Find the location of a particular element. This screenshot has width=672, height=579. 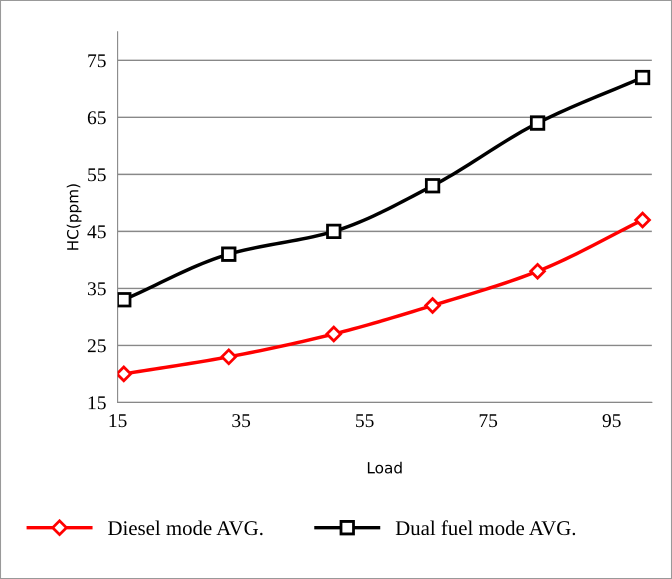

legend-label: Dual fuel mode AVG. is located at coordinates (486, 528).